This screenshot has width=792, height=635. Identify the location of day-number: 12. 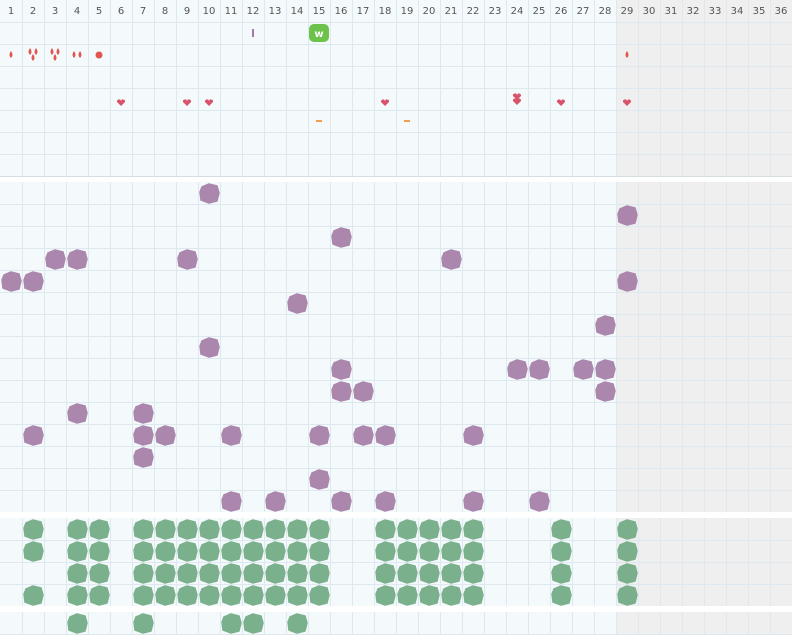
(253, 11).